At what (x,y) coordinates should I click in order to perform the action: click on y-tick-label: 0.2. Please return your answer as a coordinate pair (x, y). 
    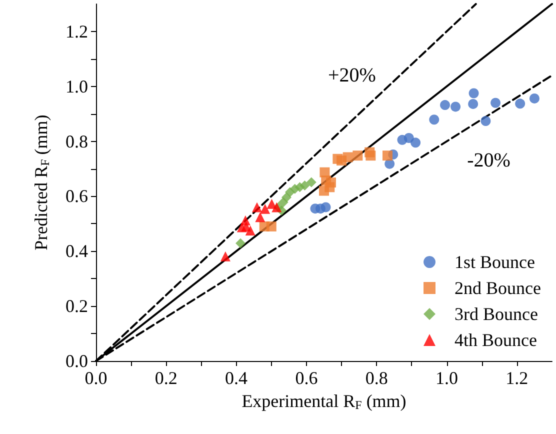
    Looking at the image, I should click on (77, 306).